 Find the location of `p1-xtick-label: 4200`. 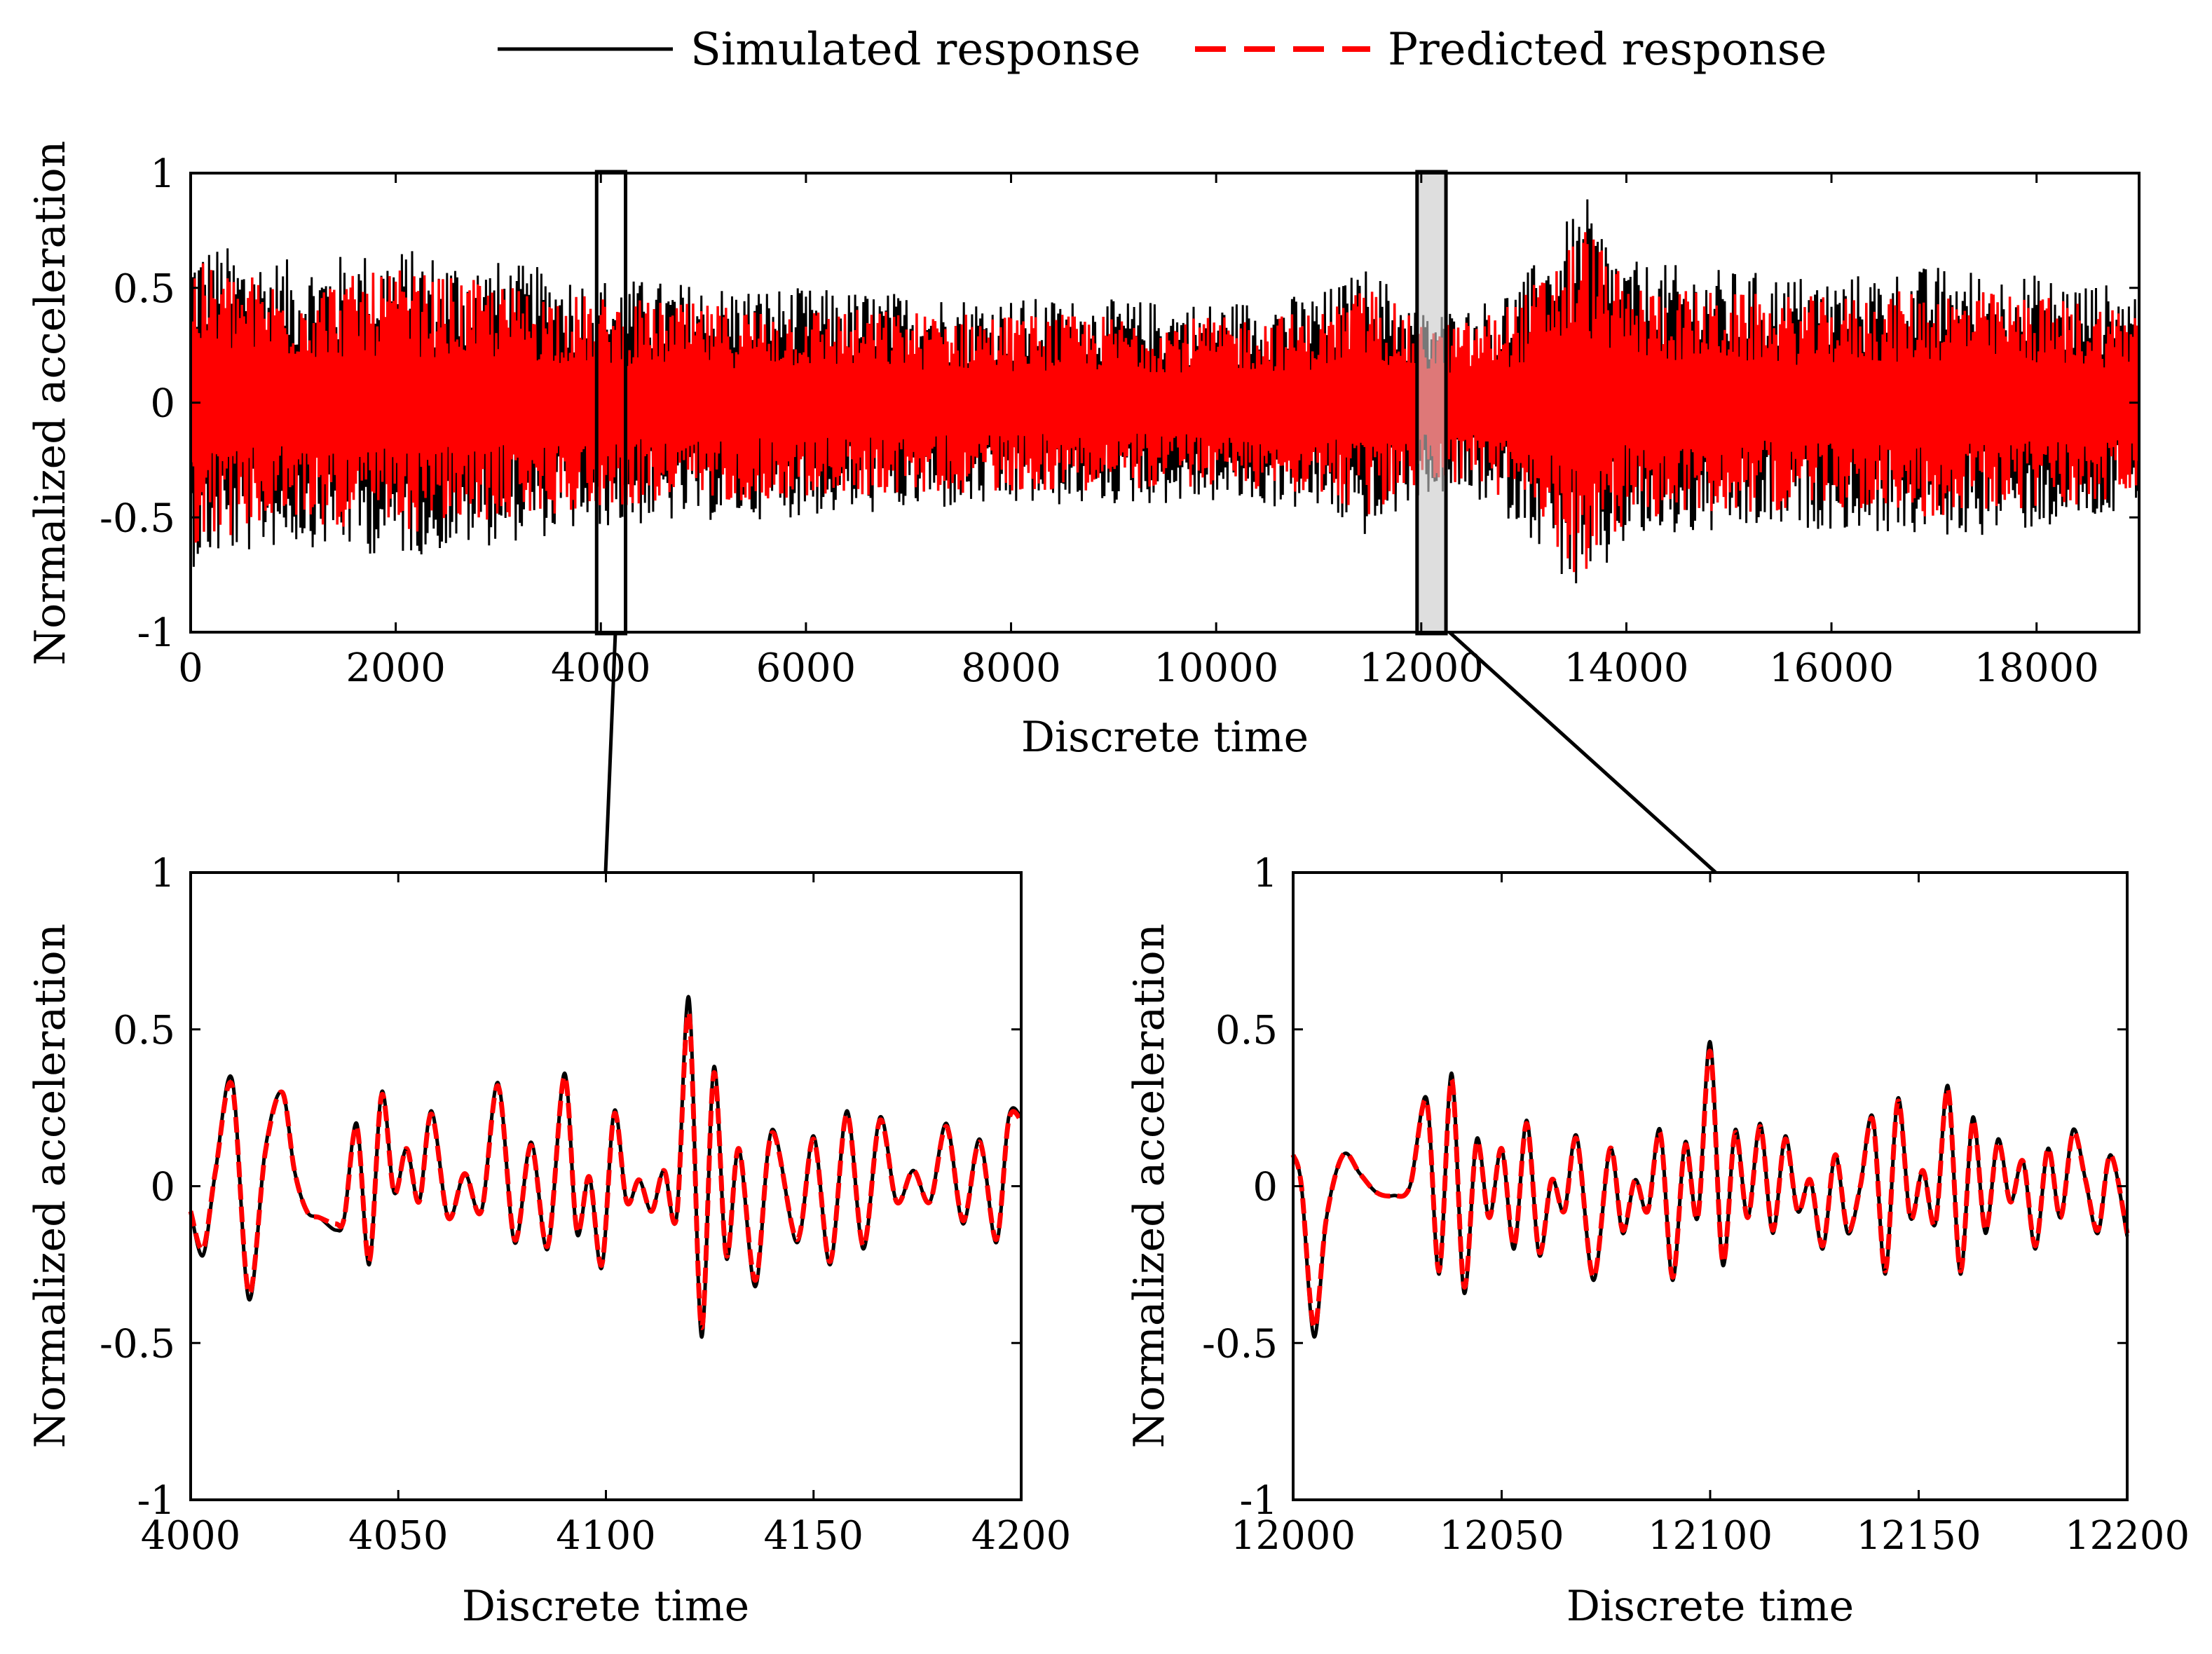

p1-xtick-label: 4200 is located at coordinates (1021, 1536).